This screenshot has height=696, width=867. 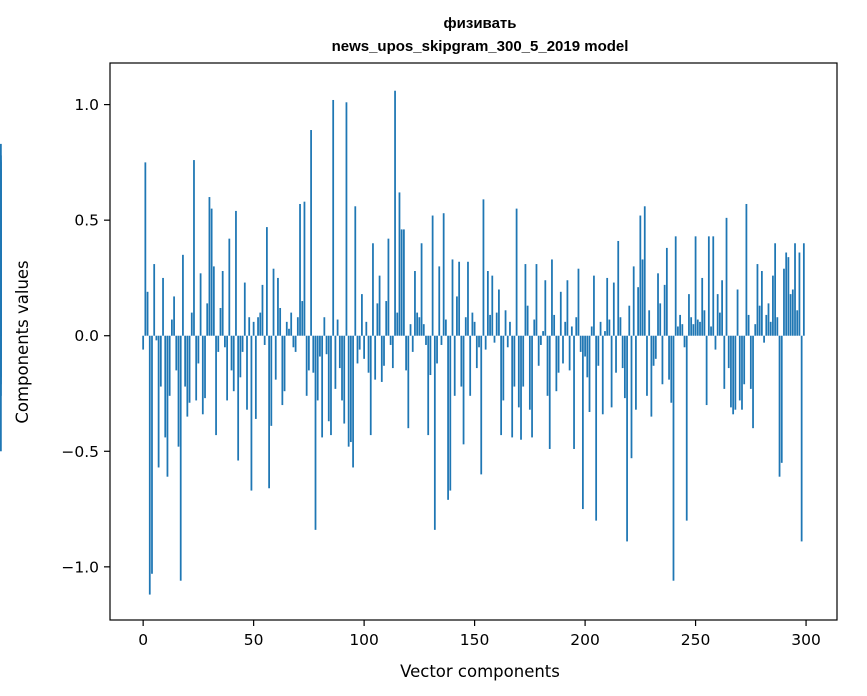 What do you see at coordinates (86, 336) in the screenshot?
I see `y-tick-label: 0.0` at bounding box center [86, 336].